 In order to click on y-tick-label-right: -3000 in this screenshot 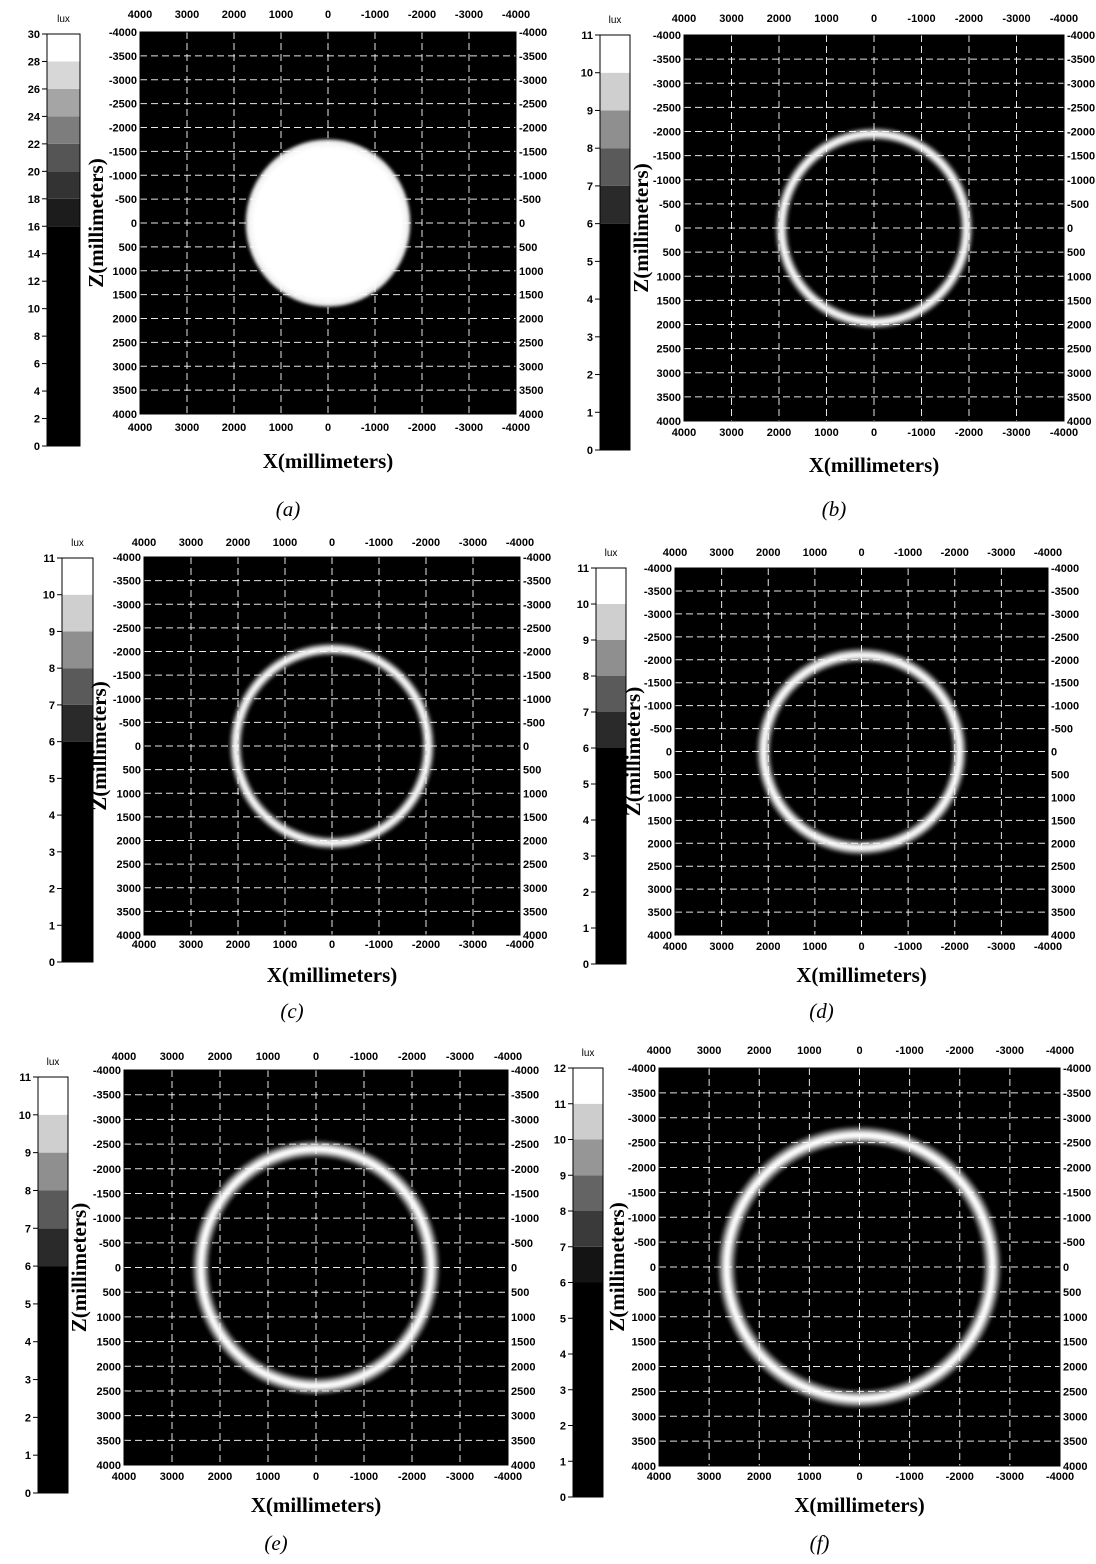, I will do `click(537, 605)`.